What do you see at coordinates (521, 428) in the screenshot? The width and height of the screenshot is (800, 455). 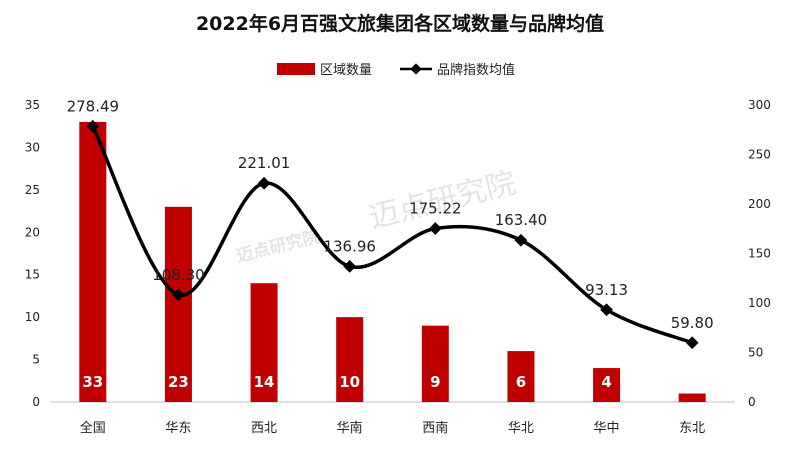 I see `x-tick-label: 华北` at bounding box center [521, 428].